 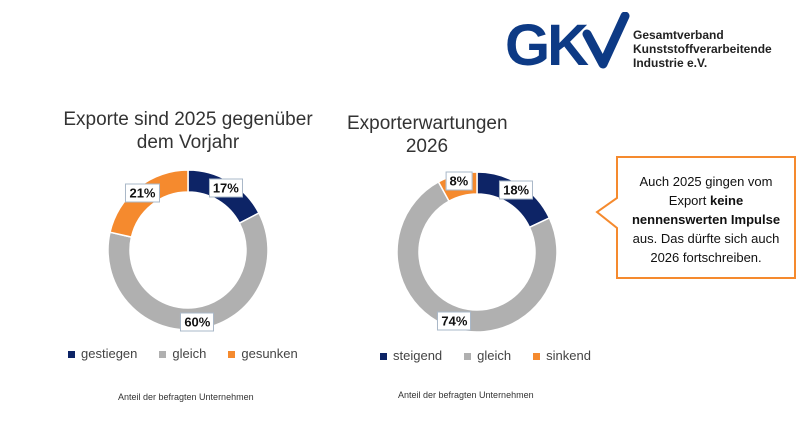 I want to click on data-label: 8%, so click(x=459, y=181).